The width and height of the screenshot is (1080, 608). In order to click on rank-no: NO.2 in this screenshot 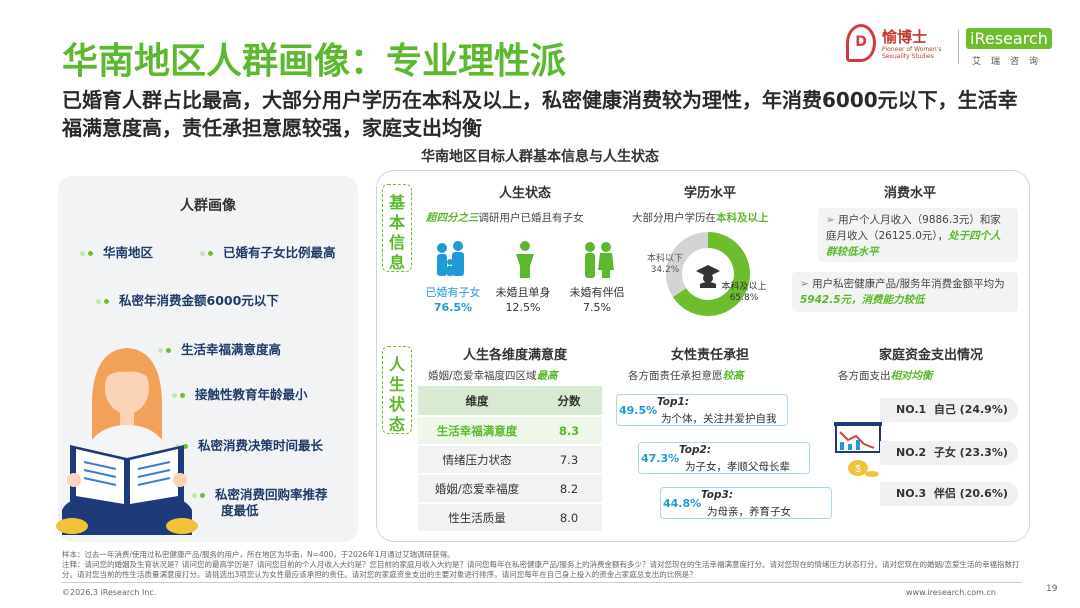, I will do `click(911, 452)`.